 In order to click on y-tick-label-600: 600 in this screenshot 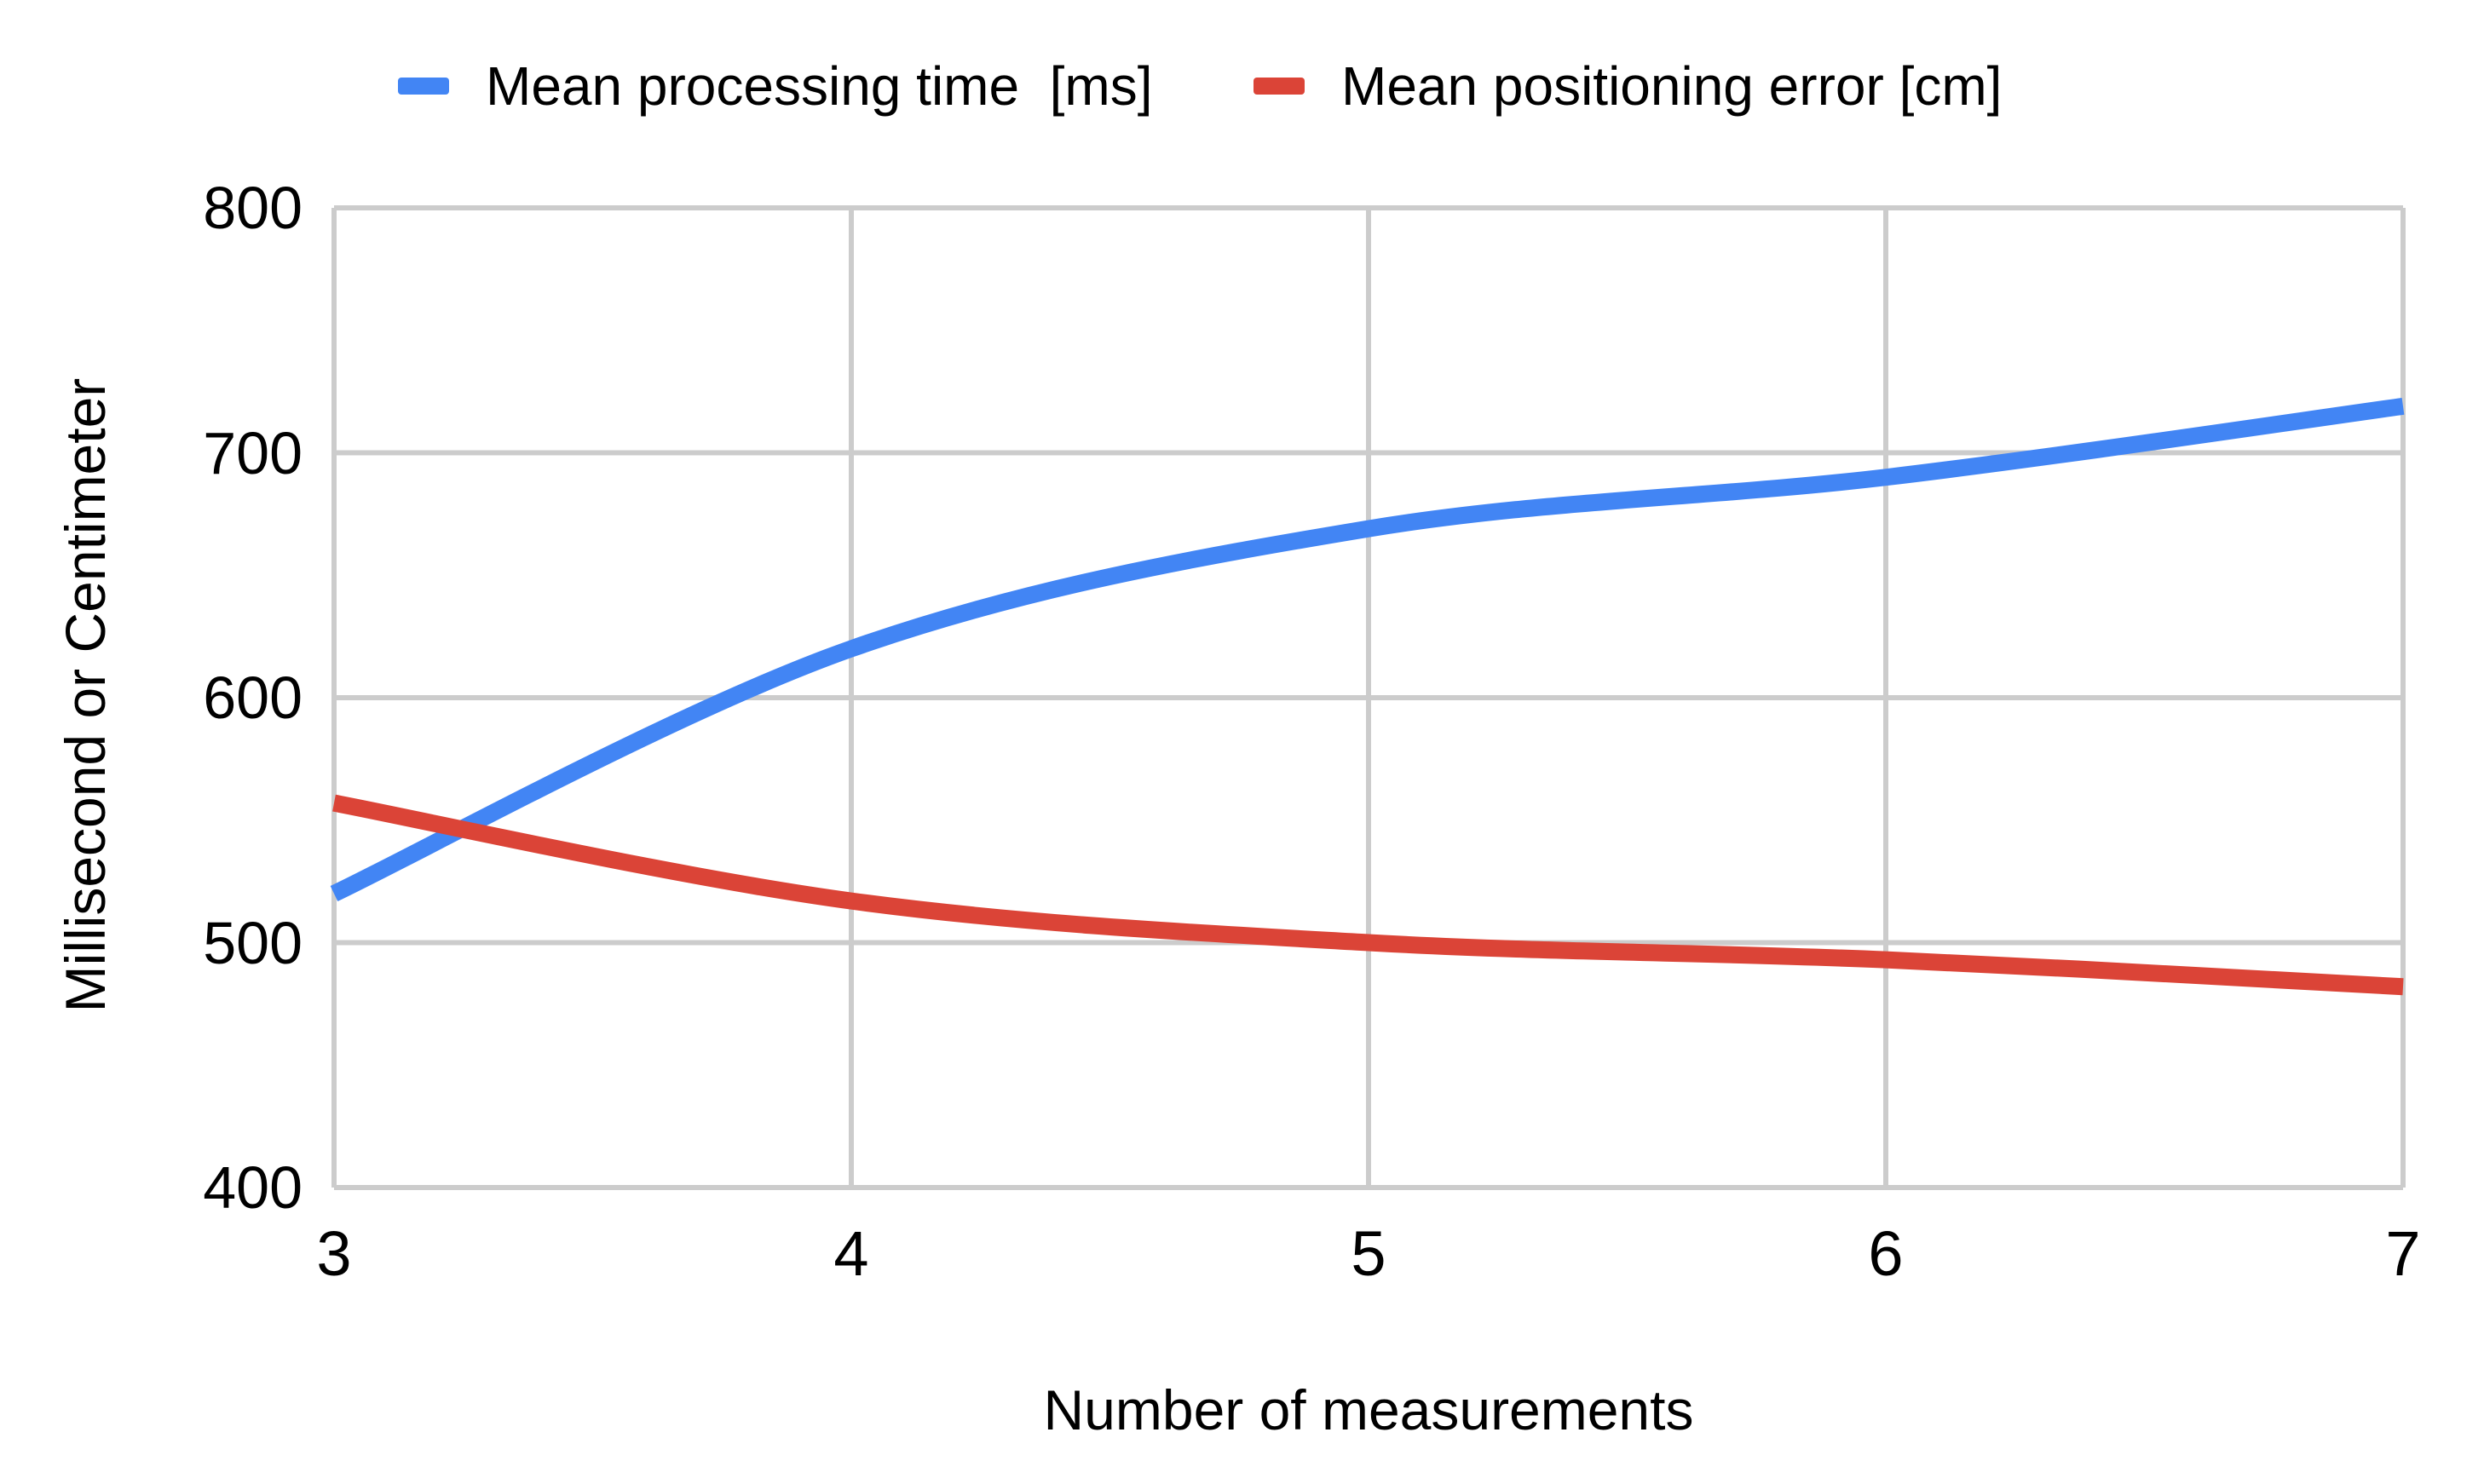, I will do `click(253, 697)`.